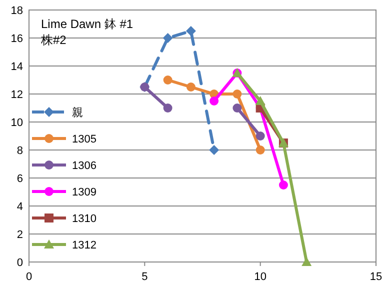 Image resolution: width=392 pixels, height=290 pixels. Describe the element at coordinates (84, 166) in the screenshot. I see `legend-label: 1306` at that location.